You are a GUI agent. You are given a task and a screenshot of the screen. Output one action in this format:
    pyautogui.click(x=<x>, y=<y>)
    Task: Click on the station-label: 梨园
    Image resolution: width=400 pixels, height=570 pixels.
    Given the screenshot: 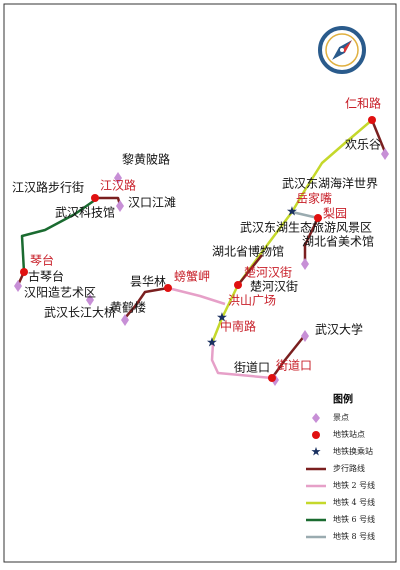 What is the action you would take?
    pyautogui.click(x=335, y=214)
    